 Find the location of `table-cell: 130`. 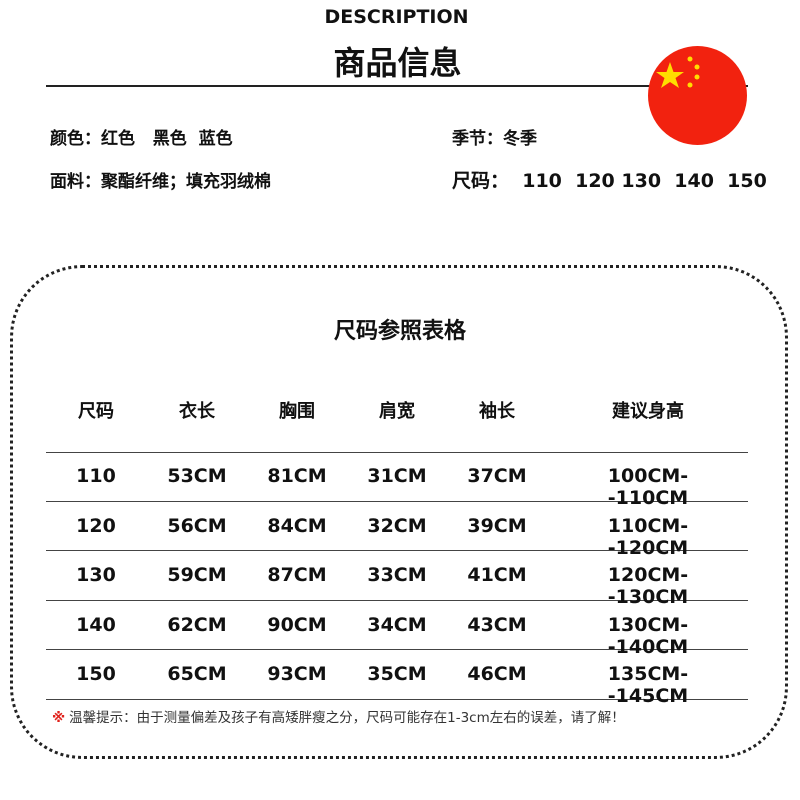

table-cell: 130 is located at coordinates (96, 575).